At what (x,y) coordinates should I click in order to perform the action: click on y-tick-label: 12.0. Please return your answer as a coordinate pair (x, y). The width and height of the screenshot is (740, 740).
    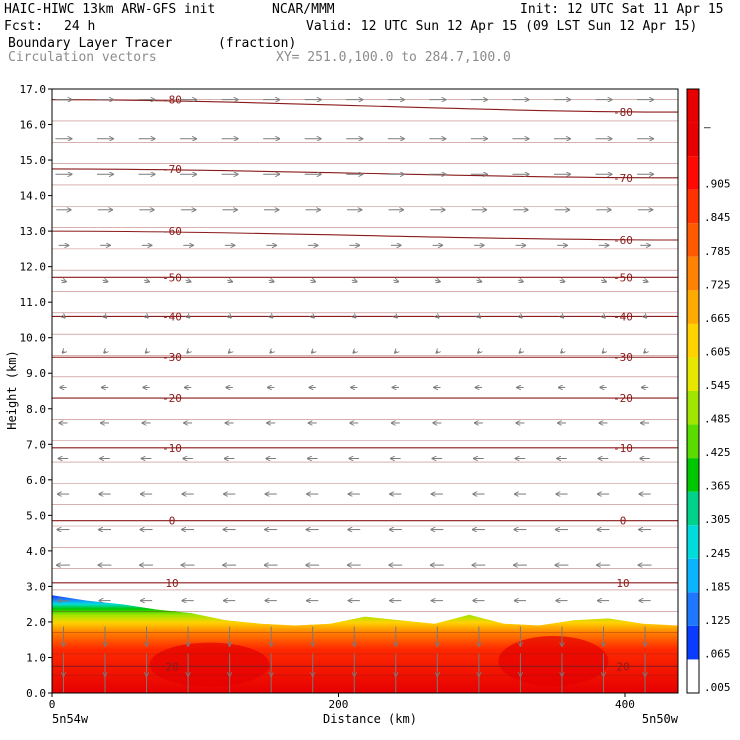
    Looking at the image, I should click on (33, 267).